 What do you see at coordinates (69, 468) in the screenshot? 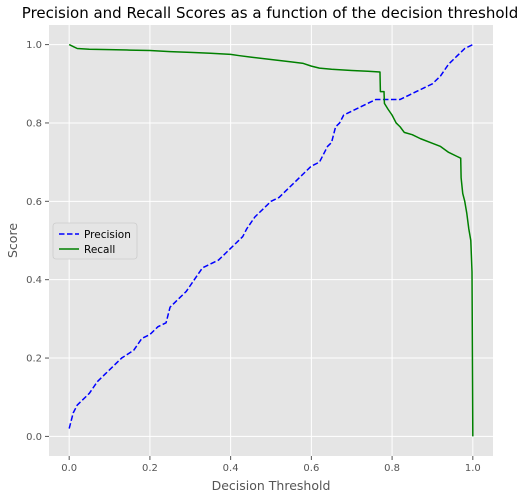
I see `x-tick-label: 0.0` at bounding box center [69, 468].